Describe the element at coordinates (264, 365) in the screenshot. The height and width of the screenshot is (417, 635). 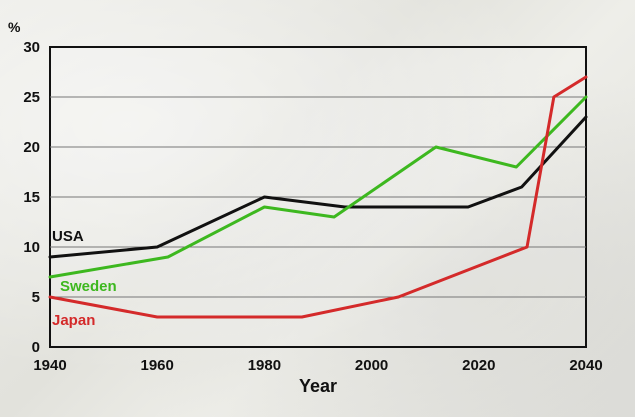
I see `x-tick-label: 1980` at that location.